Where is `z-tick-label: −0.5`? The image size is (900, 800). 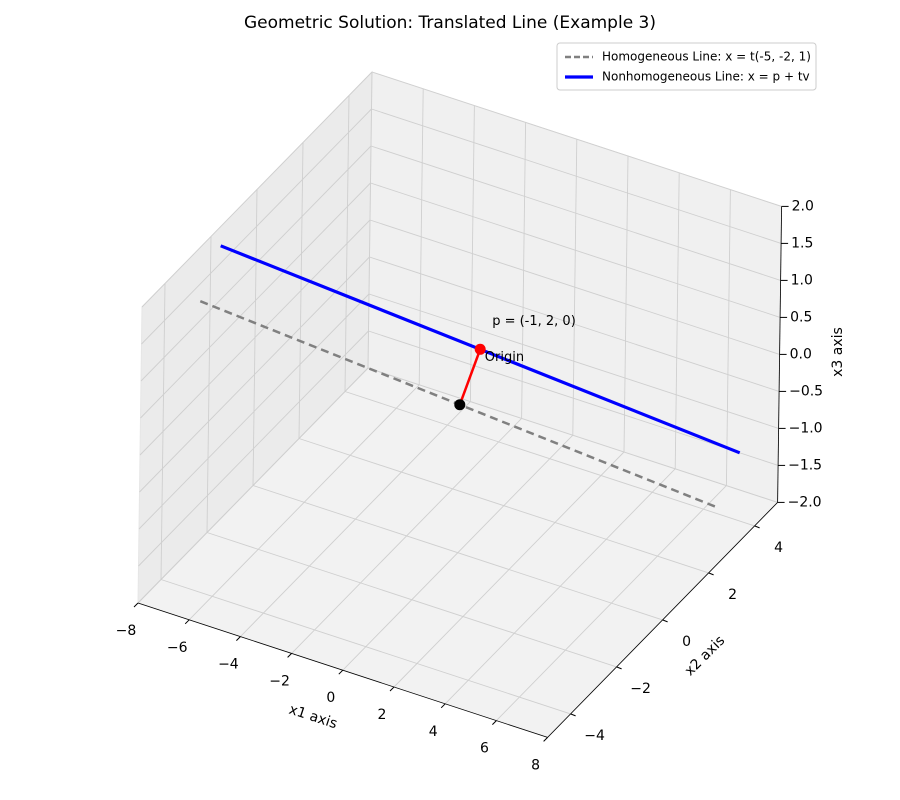 z-tick-label: −0.5 is located at coordinates (806, 391).